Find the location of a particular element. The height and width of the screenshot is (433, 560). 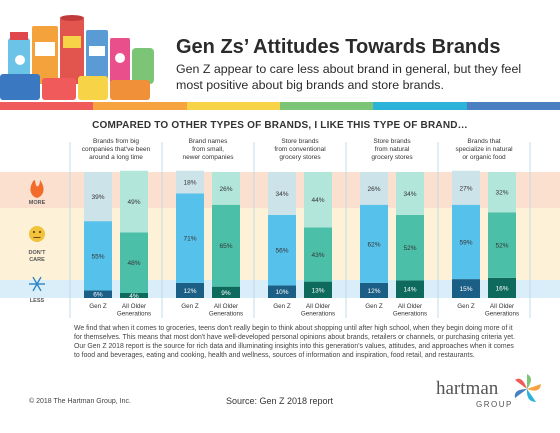

data-label: 9% is located at coordinates (226, 293).